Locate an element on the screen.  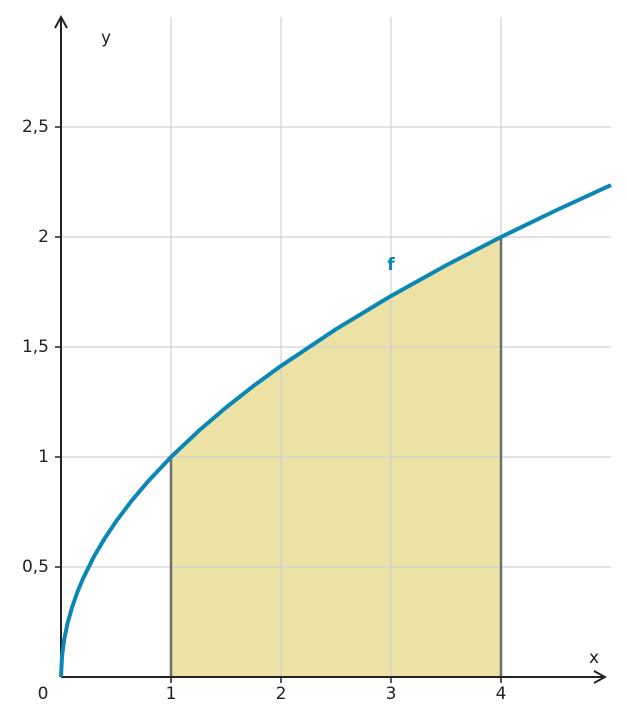
x-axis-label: x is located at coordinates (594, 658).